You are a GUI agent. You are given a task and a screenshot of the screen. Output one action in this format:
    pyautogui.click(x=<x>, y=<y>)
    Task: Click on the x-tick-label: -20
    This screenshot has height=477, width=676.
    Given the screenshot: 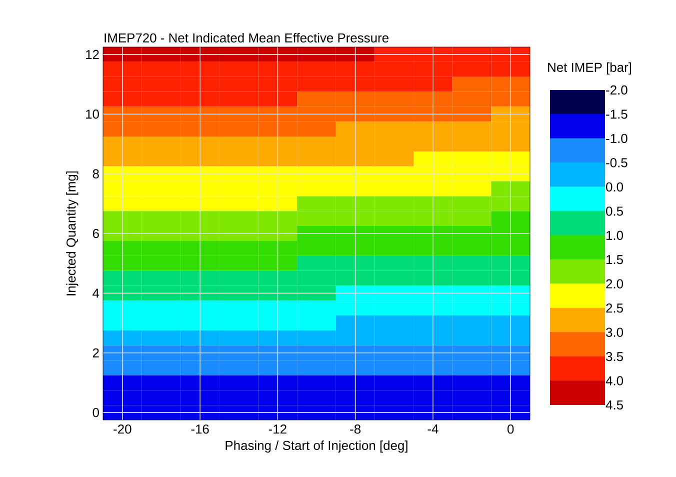 What is the action you would take?
    pyautogui.click(x=123, y=429)
    